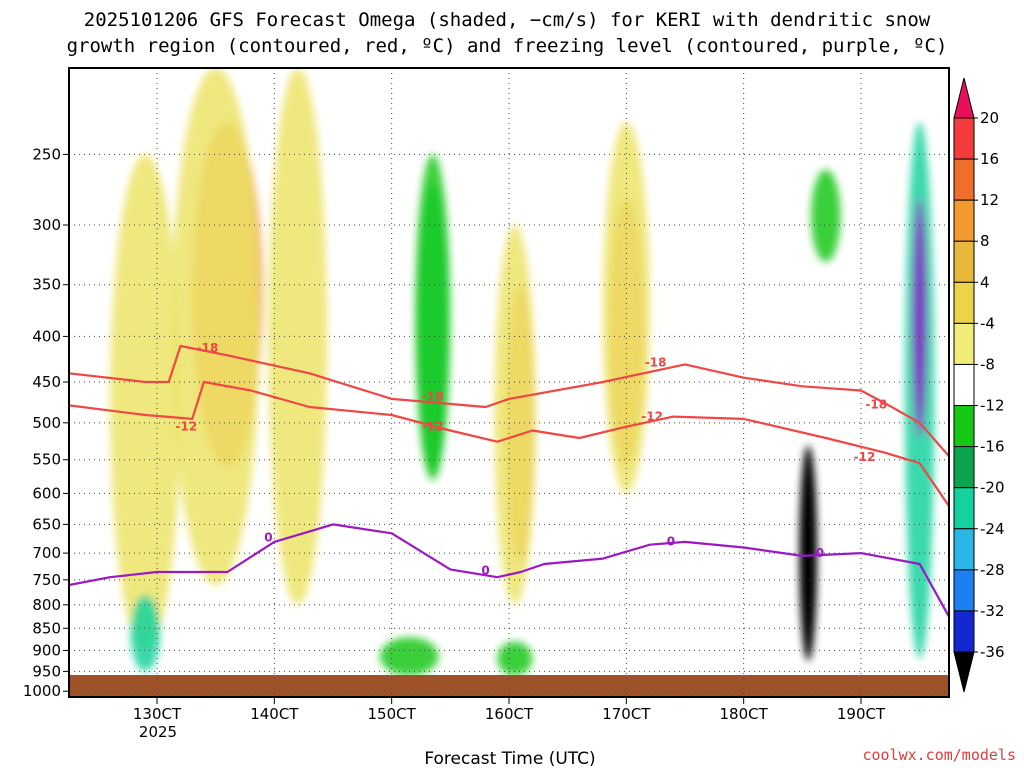 This screenshot has height=768, width=1024. What do you see at coordinates (46, 605) in the screenshot?
I see `y-tick-label-800: 800` at bounding box center [46, 605].